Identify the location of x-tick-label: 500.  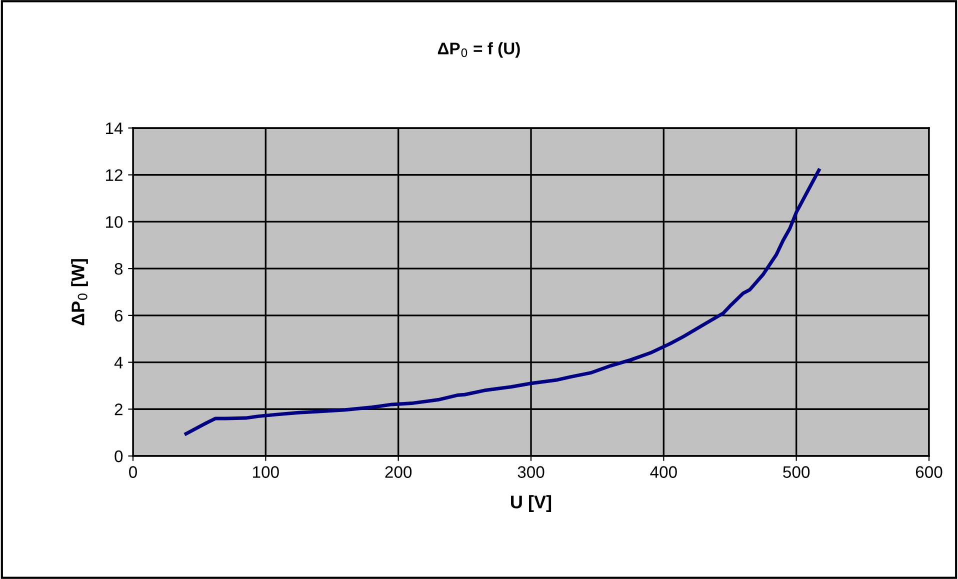
(796, 472).